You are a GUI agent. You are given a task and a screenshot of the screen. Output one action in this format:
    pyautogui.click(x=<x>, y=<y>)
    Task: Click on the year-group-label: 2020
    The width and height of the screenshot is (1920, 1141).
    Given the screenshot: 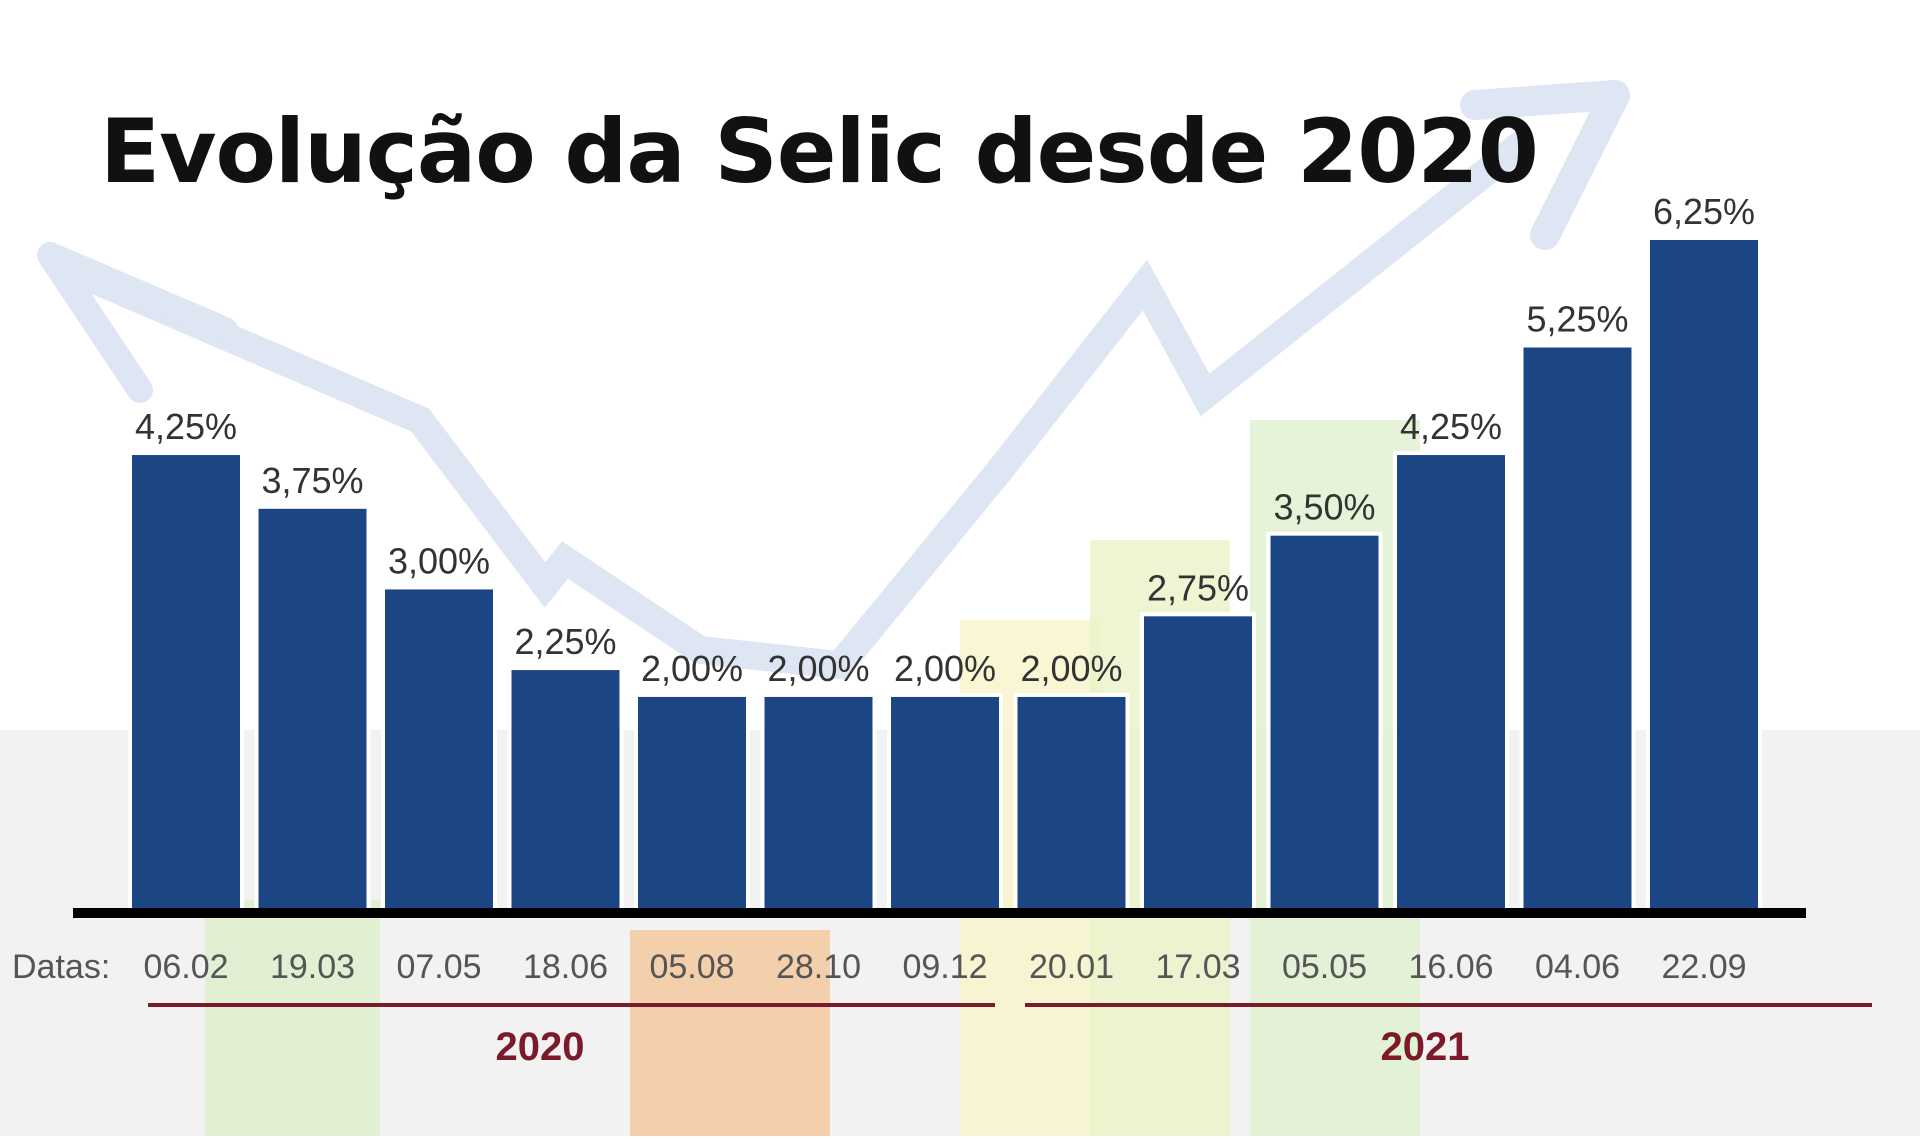 What is the action you would take?
    pyautogui.click(x=540, y=1047)
    